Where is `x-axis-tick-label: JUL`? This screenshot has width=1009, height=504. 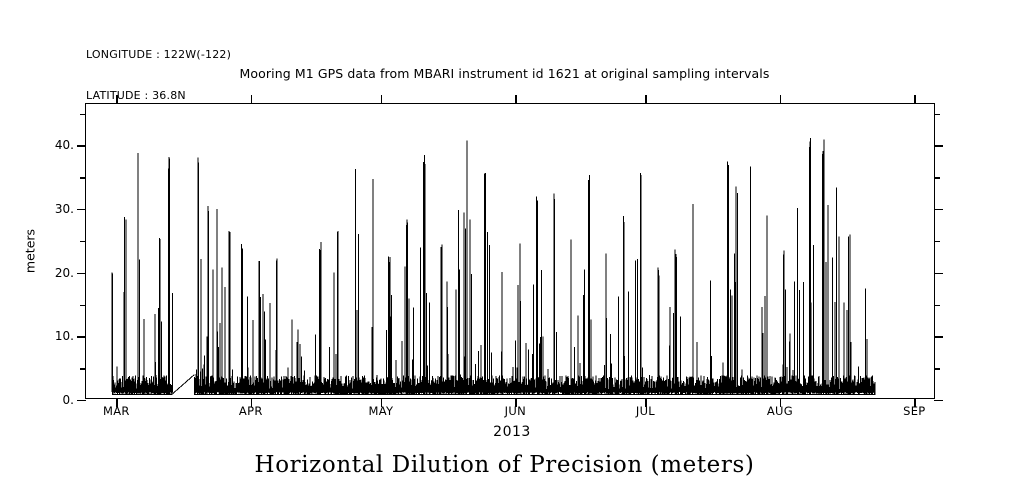
x-axis-tick-label: JUL is located at coordinates (645, 411).